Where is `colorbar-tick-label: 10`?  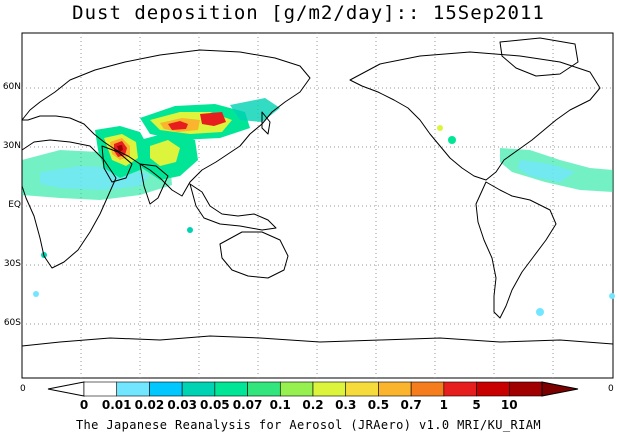 colorbar-tick-label: 10 is located at coordinates (509, 405).